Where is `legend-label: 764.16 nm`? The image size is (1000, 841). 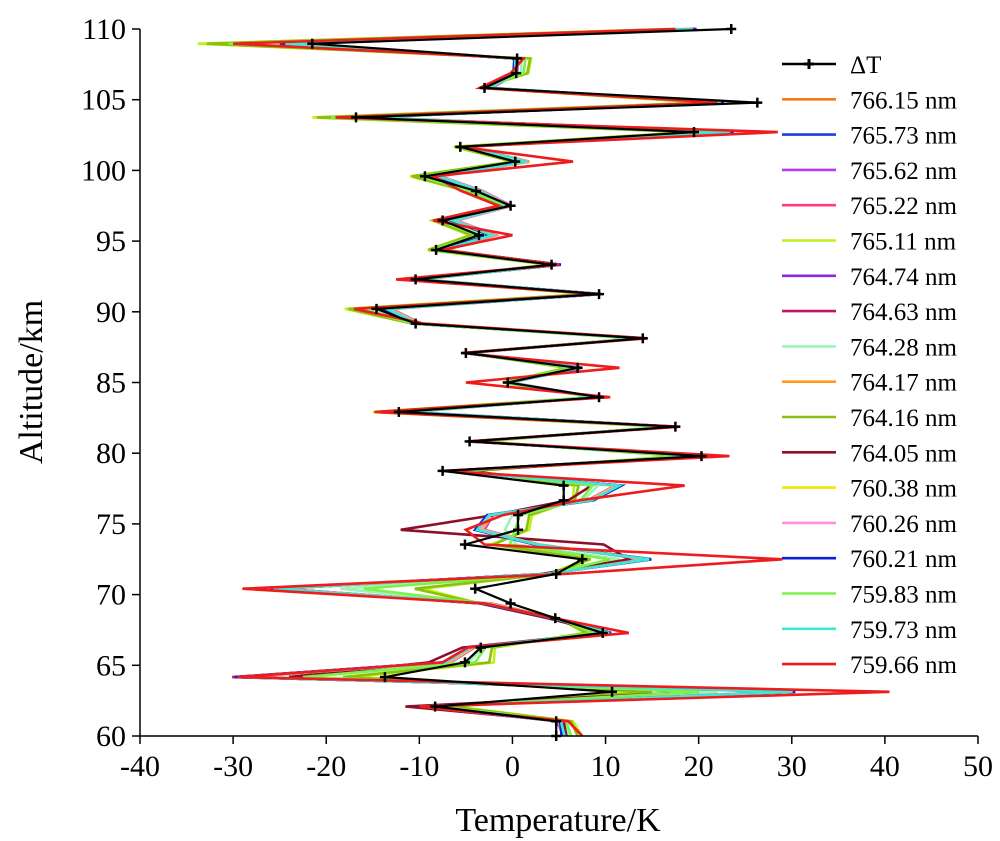
legend-label: 764.16 nm is located at coordinates (904, 418).